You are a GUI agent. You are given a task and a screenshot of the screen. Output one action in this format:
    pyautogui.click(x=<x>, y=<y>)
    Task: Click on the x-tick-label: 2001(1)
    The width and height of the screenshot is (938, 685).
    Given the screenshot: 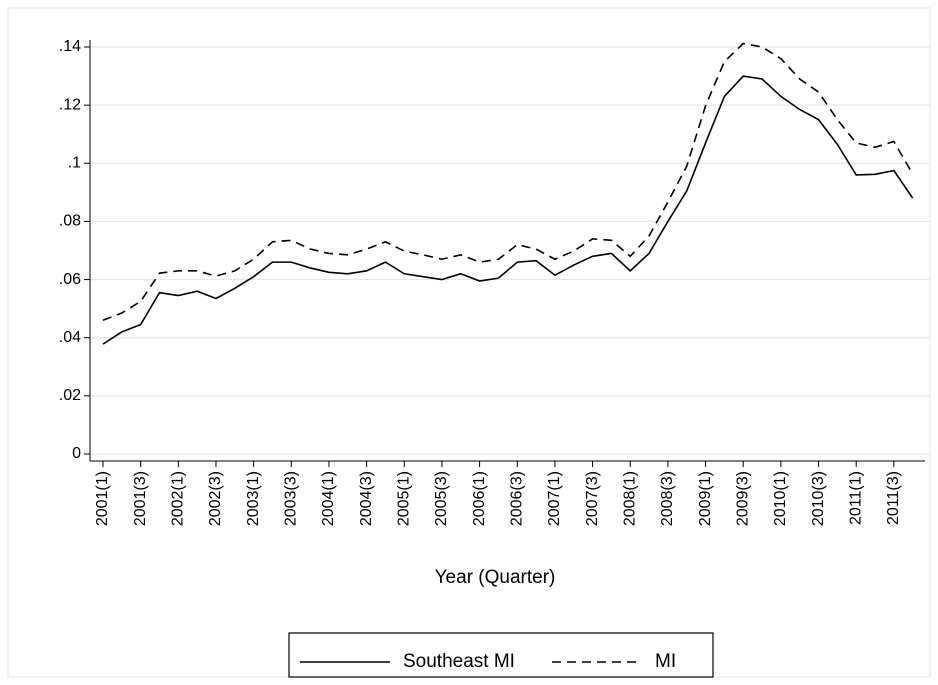 What is the action you would take?
    pyautogui.click(x=102, y=498)
    